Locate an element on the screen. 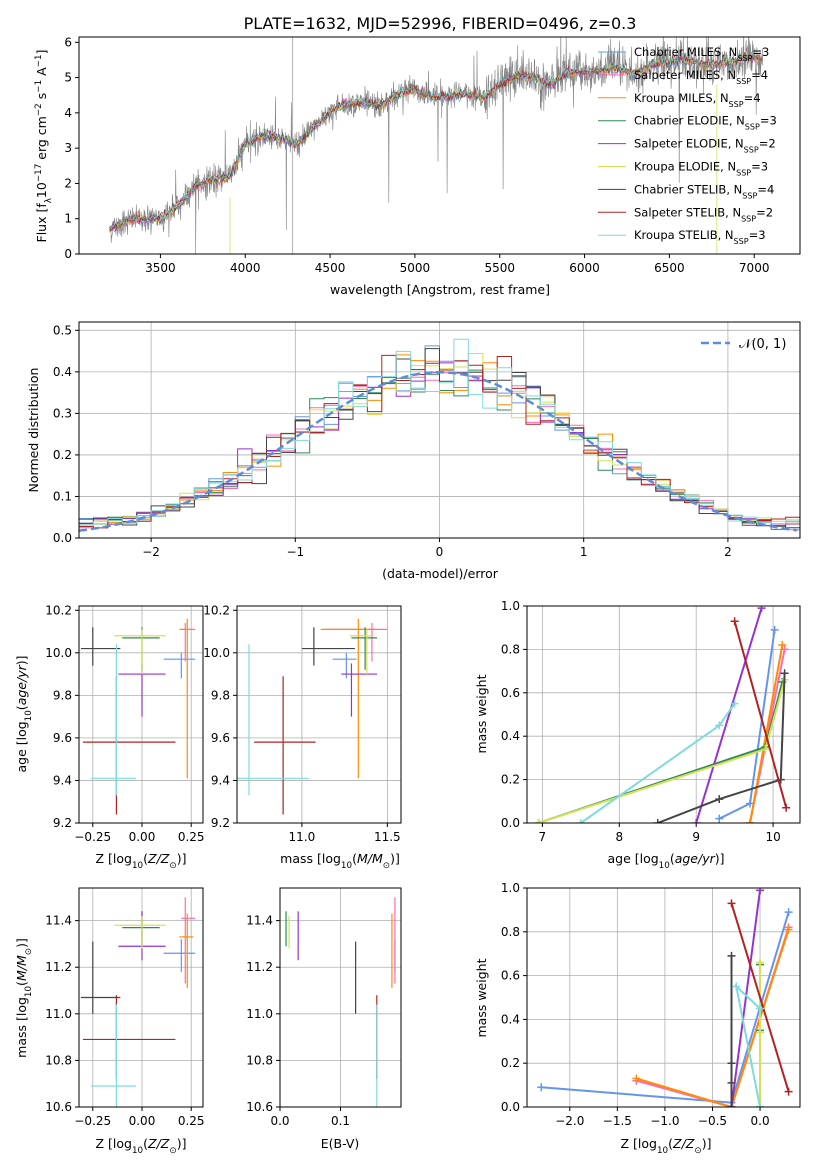  legend-label: Kroupa ELODIE, NSSP=3 is located at coordinates (701, 169).